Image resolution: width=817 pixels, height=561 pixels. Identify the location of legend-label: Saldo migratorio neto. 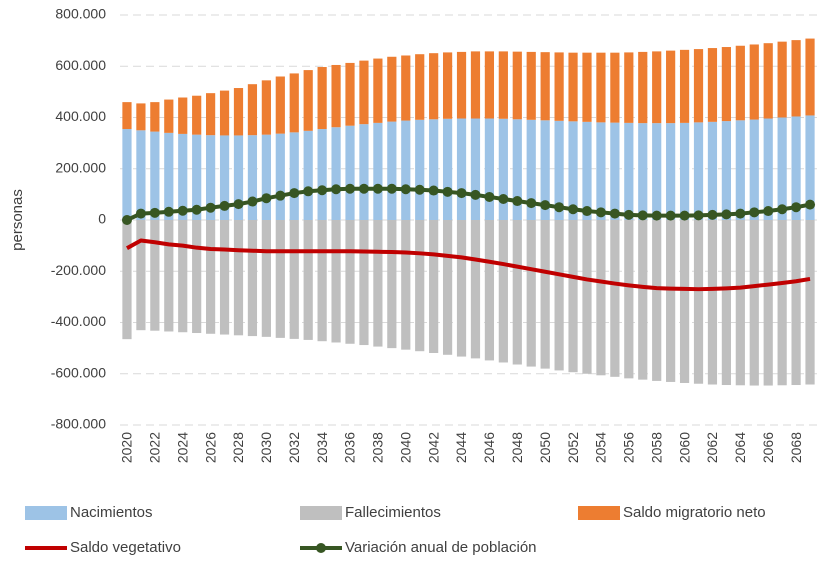
(694, 512).